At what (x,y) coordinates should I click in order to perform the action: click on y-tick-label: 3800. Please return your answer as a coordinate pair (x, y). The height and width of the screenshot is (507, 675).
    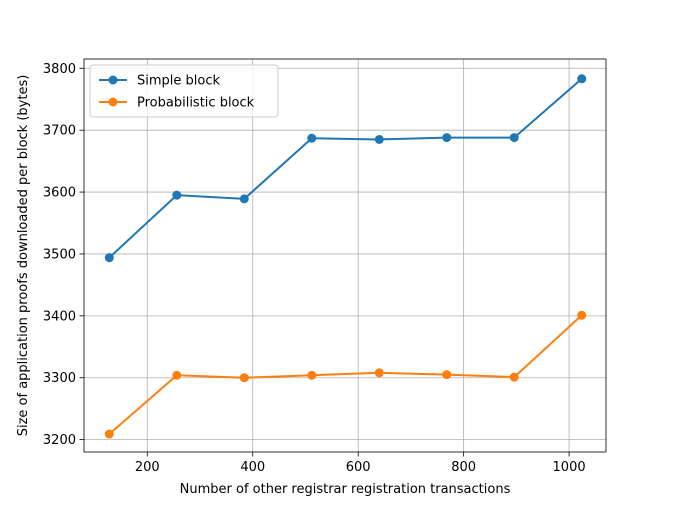
    Looking at the image, I should click on (59, 69).